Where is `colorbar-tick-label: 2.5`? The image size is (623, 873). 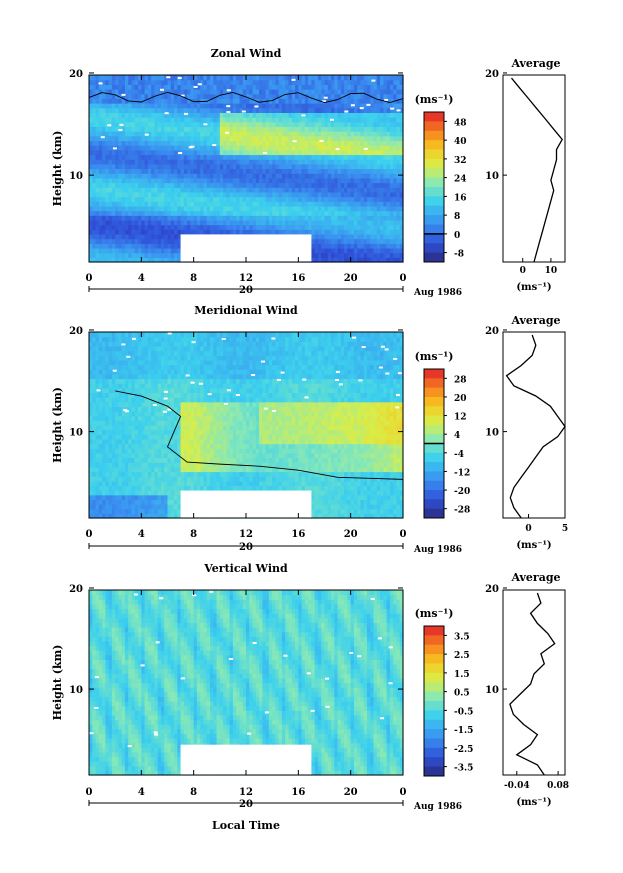 colorbar-tick-label: 2.5 is located at coordinates (462, 656).